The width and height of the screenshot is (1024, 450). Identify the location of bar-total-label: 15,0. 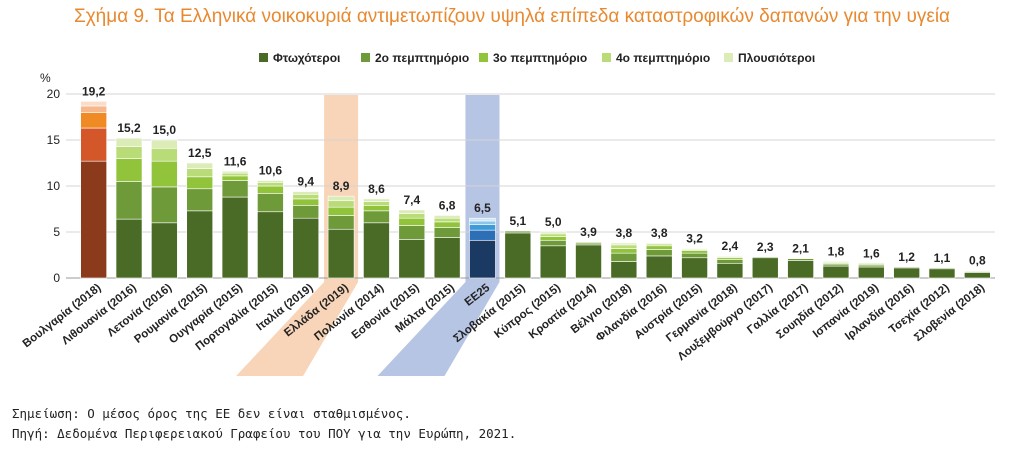
(165, 130).